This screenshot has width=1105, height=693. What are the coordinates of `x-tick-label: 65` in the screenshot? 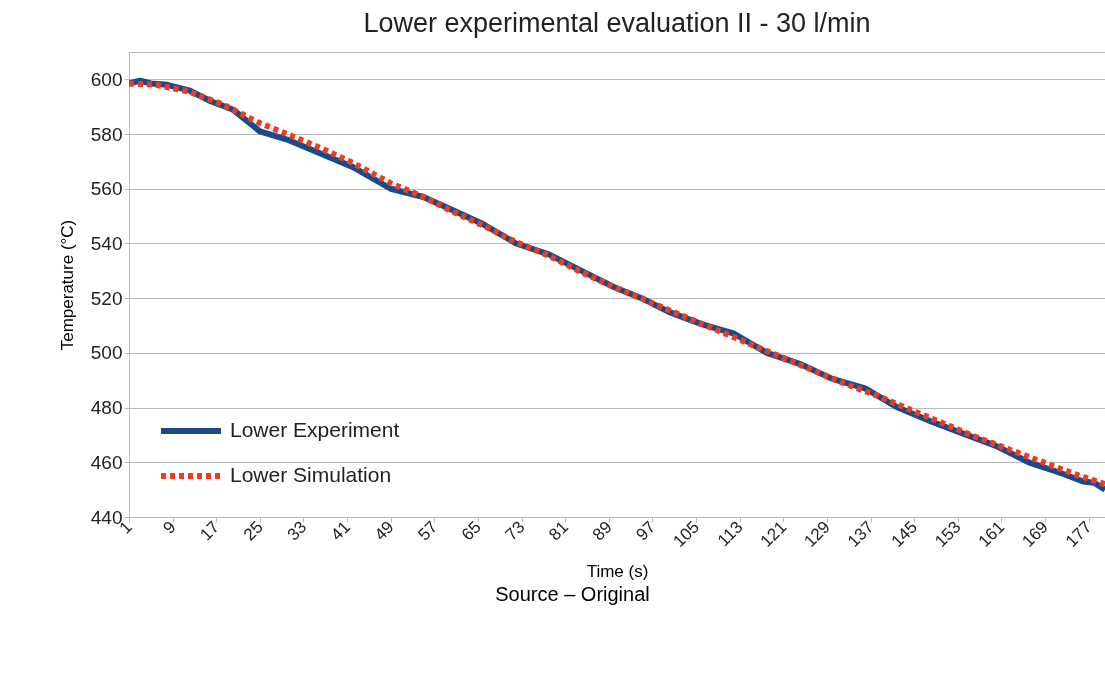 It's located at (471, 531).